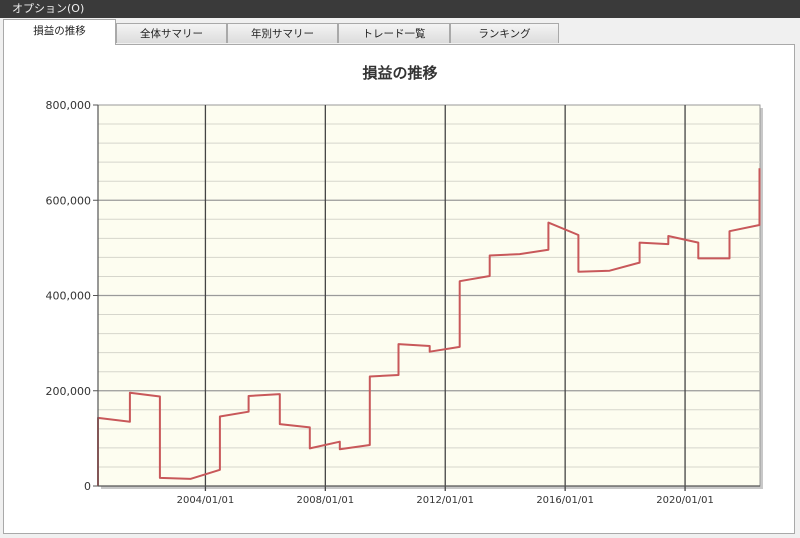 The image size is (800, 538). Describe the element at coordinates (69, 391) in the screenshot. I see `y-tick-label: 200,000` at that location.